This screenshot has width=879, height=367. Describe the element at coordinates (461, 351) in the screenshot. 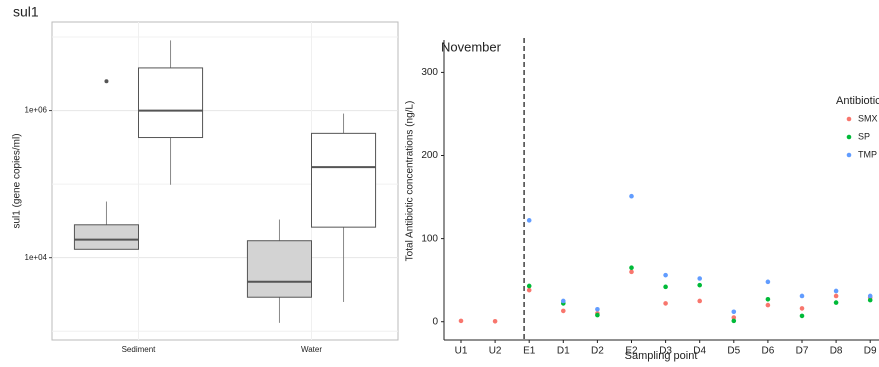

I see `x-tick-label: U1` at that location.